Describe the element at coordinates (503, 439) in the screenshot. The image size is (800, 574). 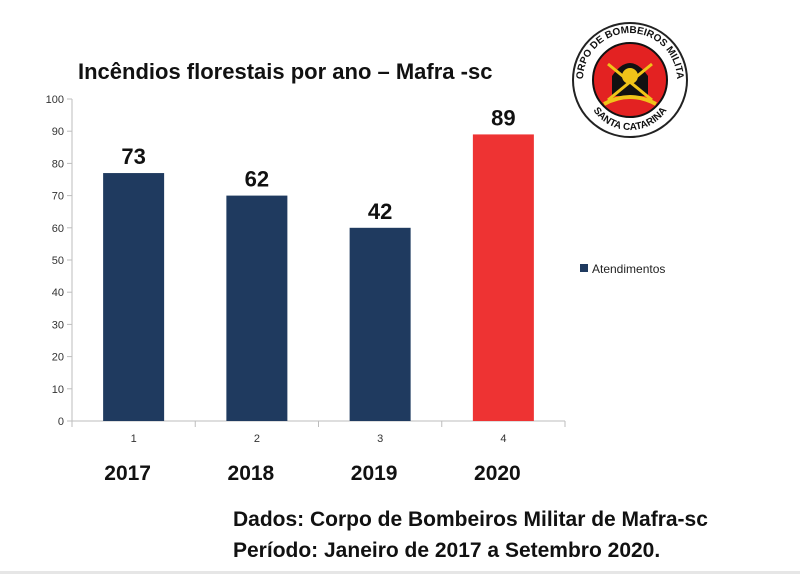
I see `x-tick-label: 4` at that location.